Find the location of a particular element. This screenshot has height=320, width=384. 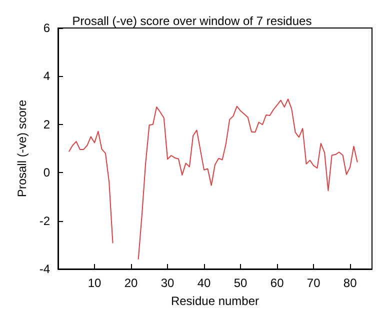

x-tick-label: 50 is located at coordinates (241, 283).